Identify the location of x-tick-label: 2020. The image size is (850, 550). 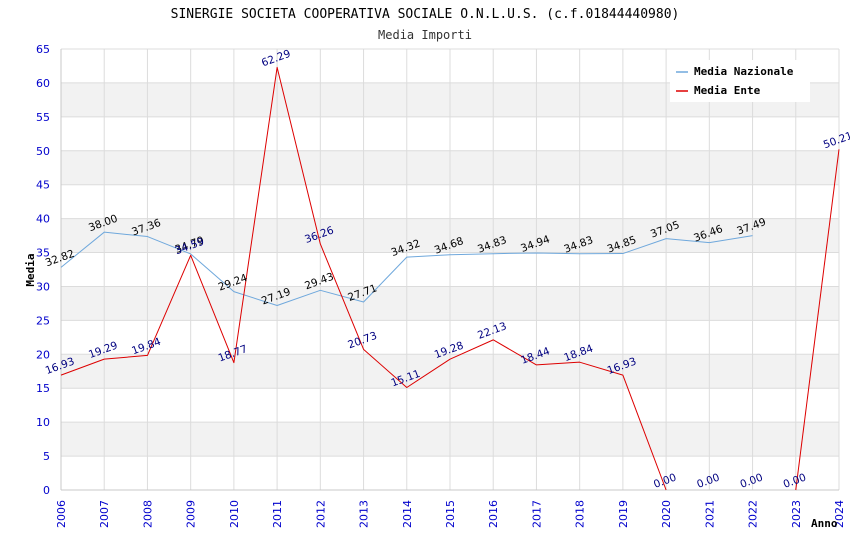
(666, 514).